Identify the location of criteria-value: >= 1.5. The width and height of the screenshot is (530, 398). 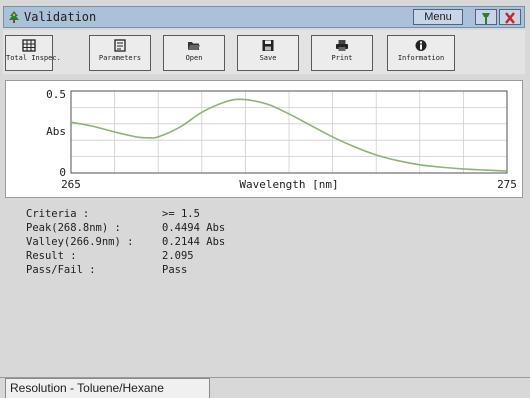
(181, 214).